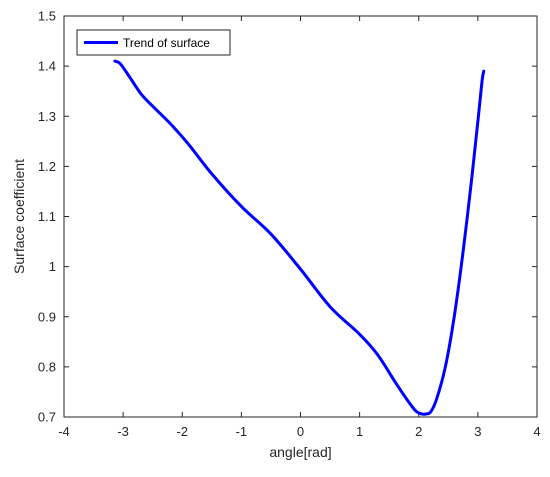  I want to click on y-tick-label: 1.2, so click(47, 166).